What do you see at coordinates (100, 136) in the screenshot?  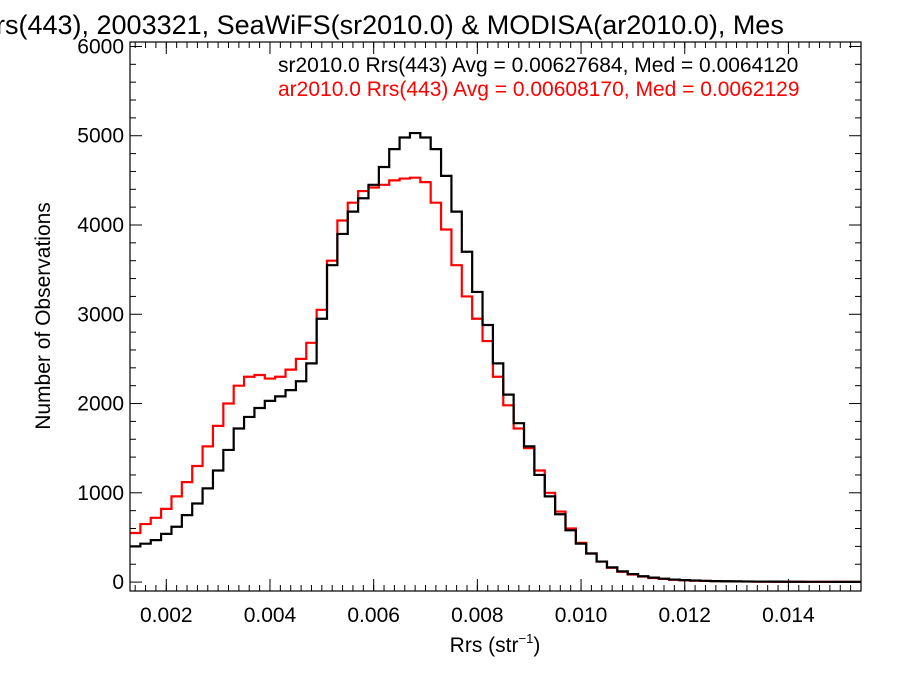 I see `y-tick-label: 5000` at bounding box center [100, 136].